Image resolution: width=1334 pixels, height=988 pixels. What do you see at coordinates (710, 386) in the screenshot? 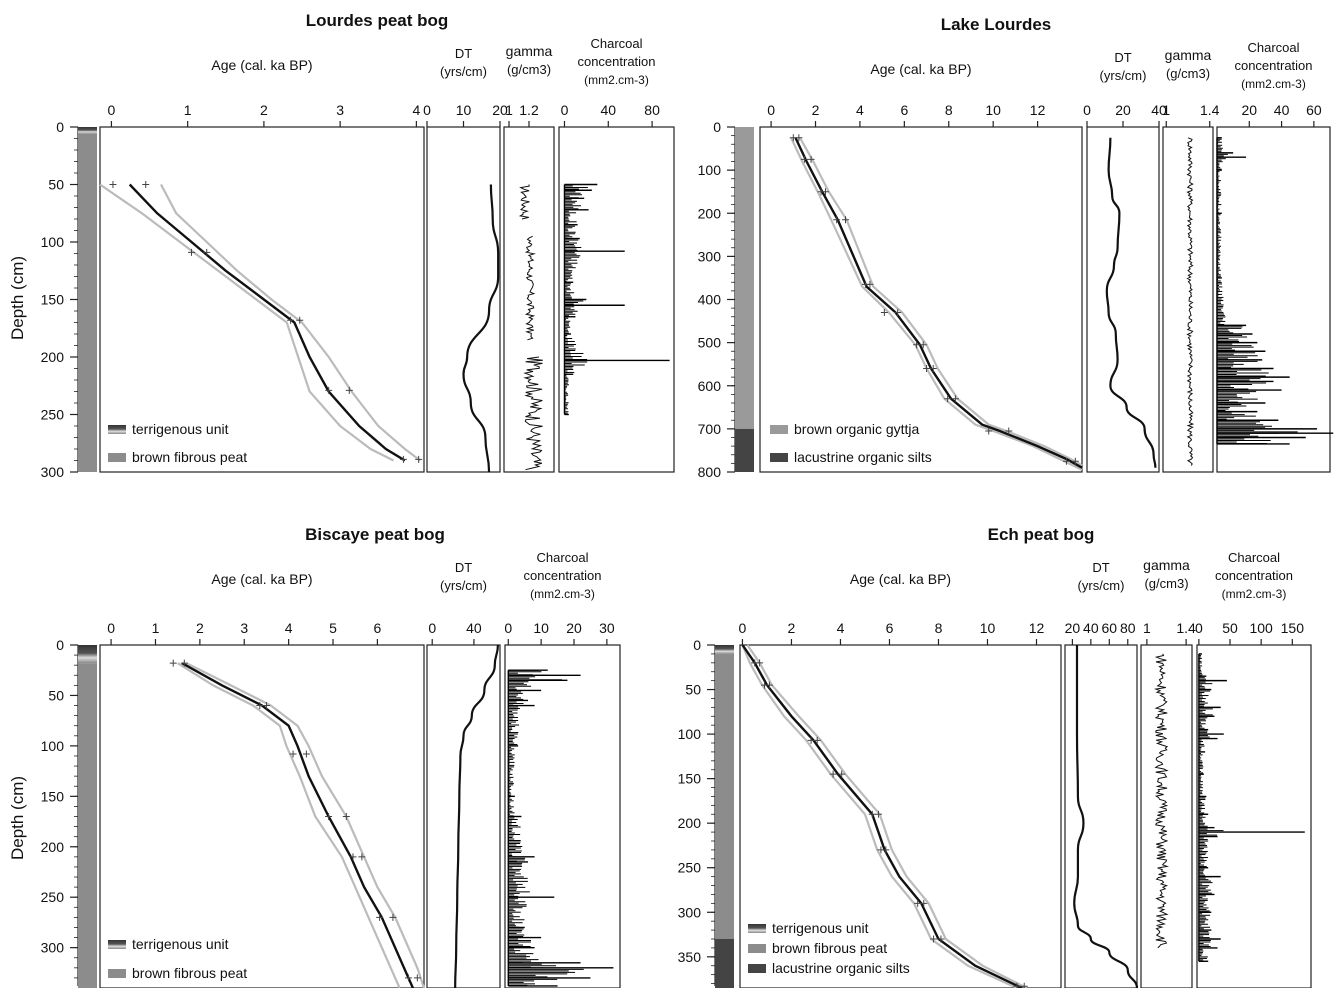
I see `depth-tick-label: 600` at bounding box center [710, 386].